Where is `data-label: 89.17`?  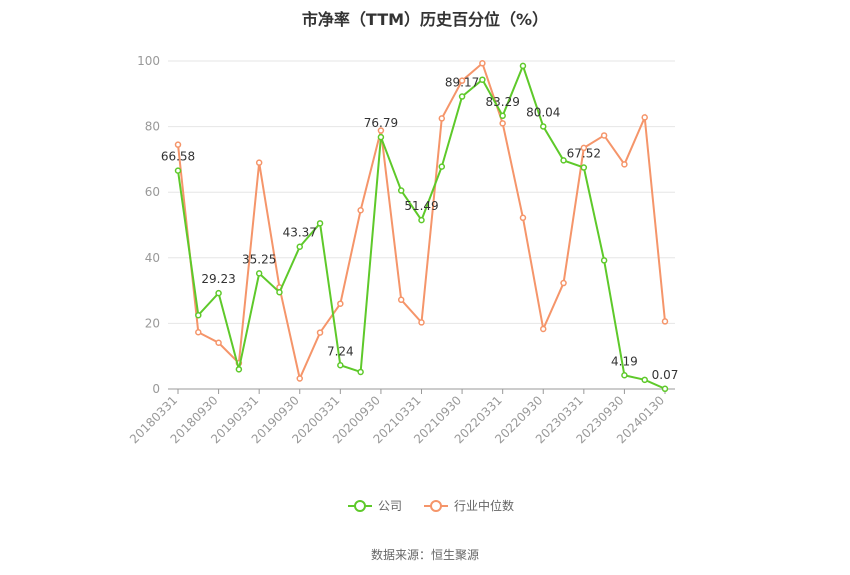
data-label: 89.17 is located at coordinates (462, 83).